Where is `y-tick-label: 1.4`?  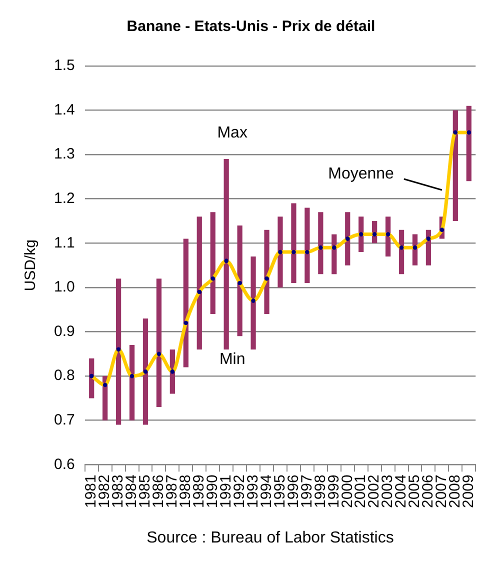 y-tick-label: 1.4 is located at coordinates (64, 109).